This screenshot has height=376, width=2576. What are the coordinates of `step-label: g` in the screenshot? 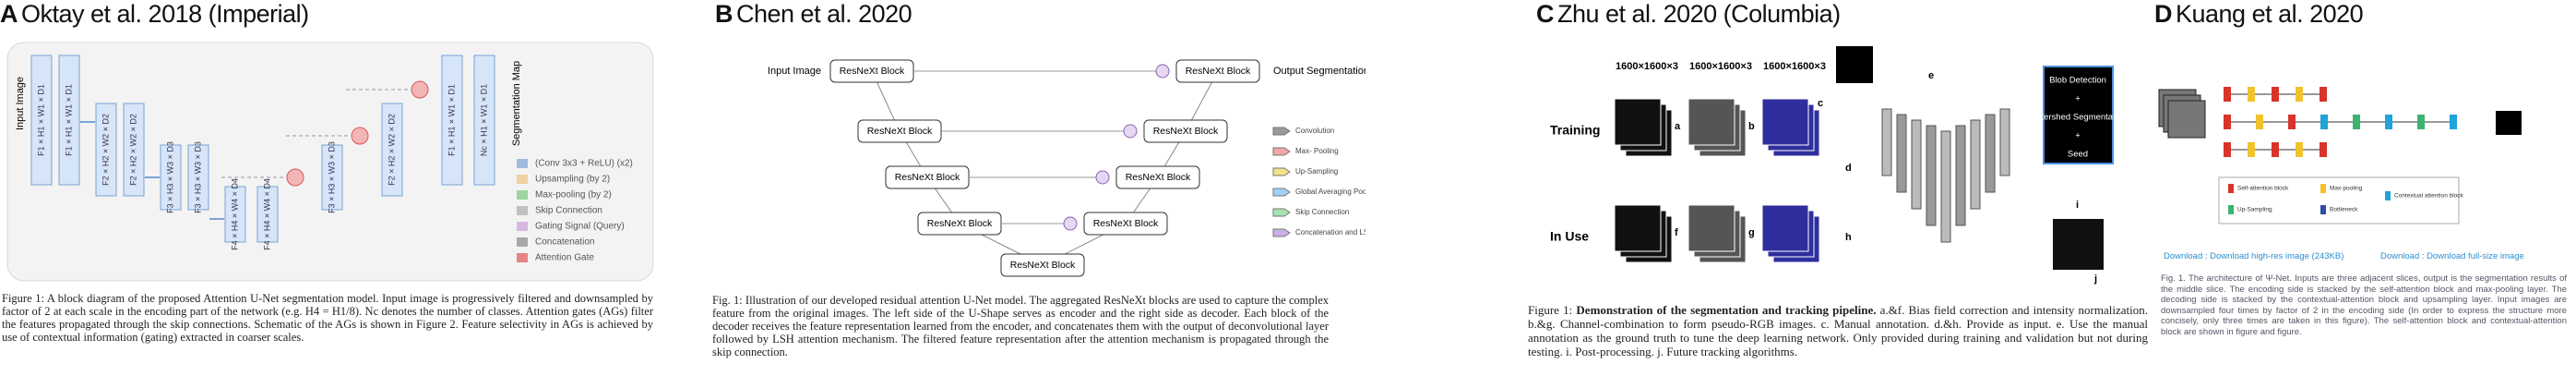 It's located at (1752, 232).